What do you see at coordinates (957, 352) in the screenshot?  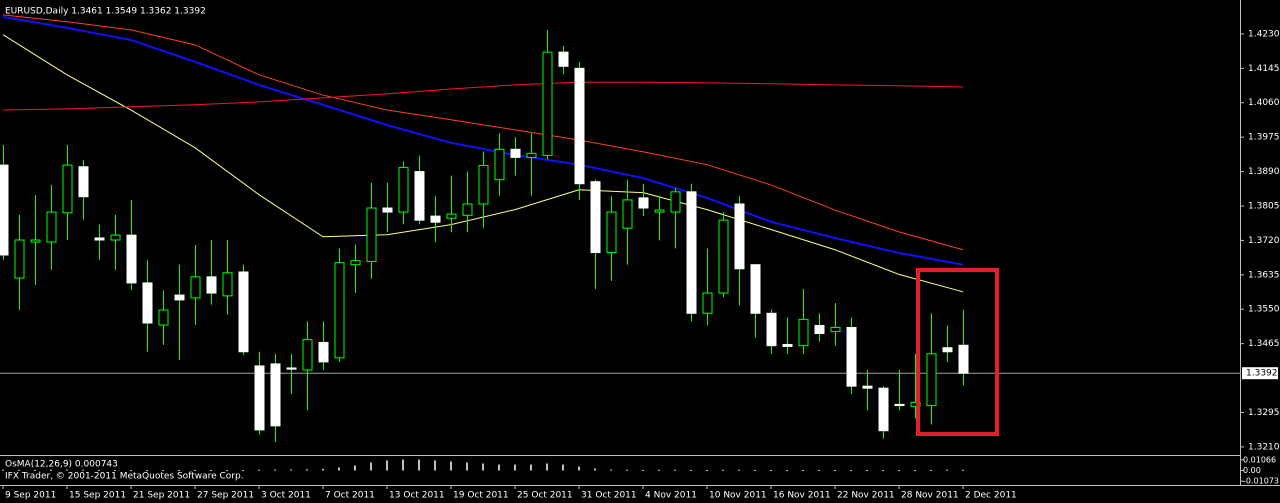 I see `highlight-box` at bounding box center [957, 352].